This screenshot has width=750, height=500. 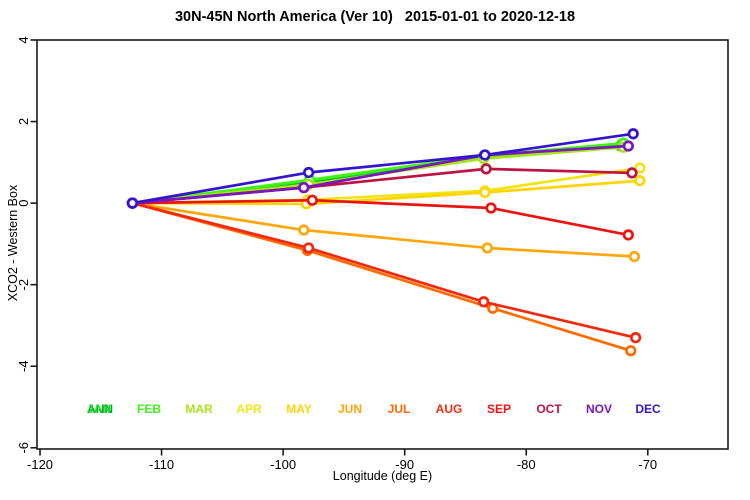 I want to click on legend-label-MAR: MAR, so click(x=199, y=409).